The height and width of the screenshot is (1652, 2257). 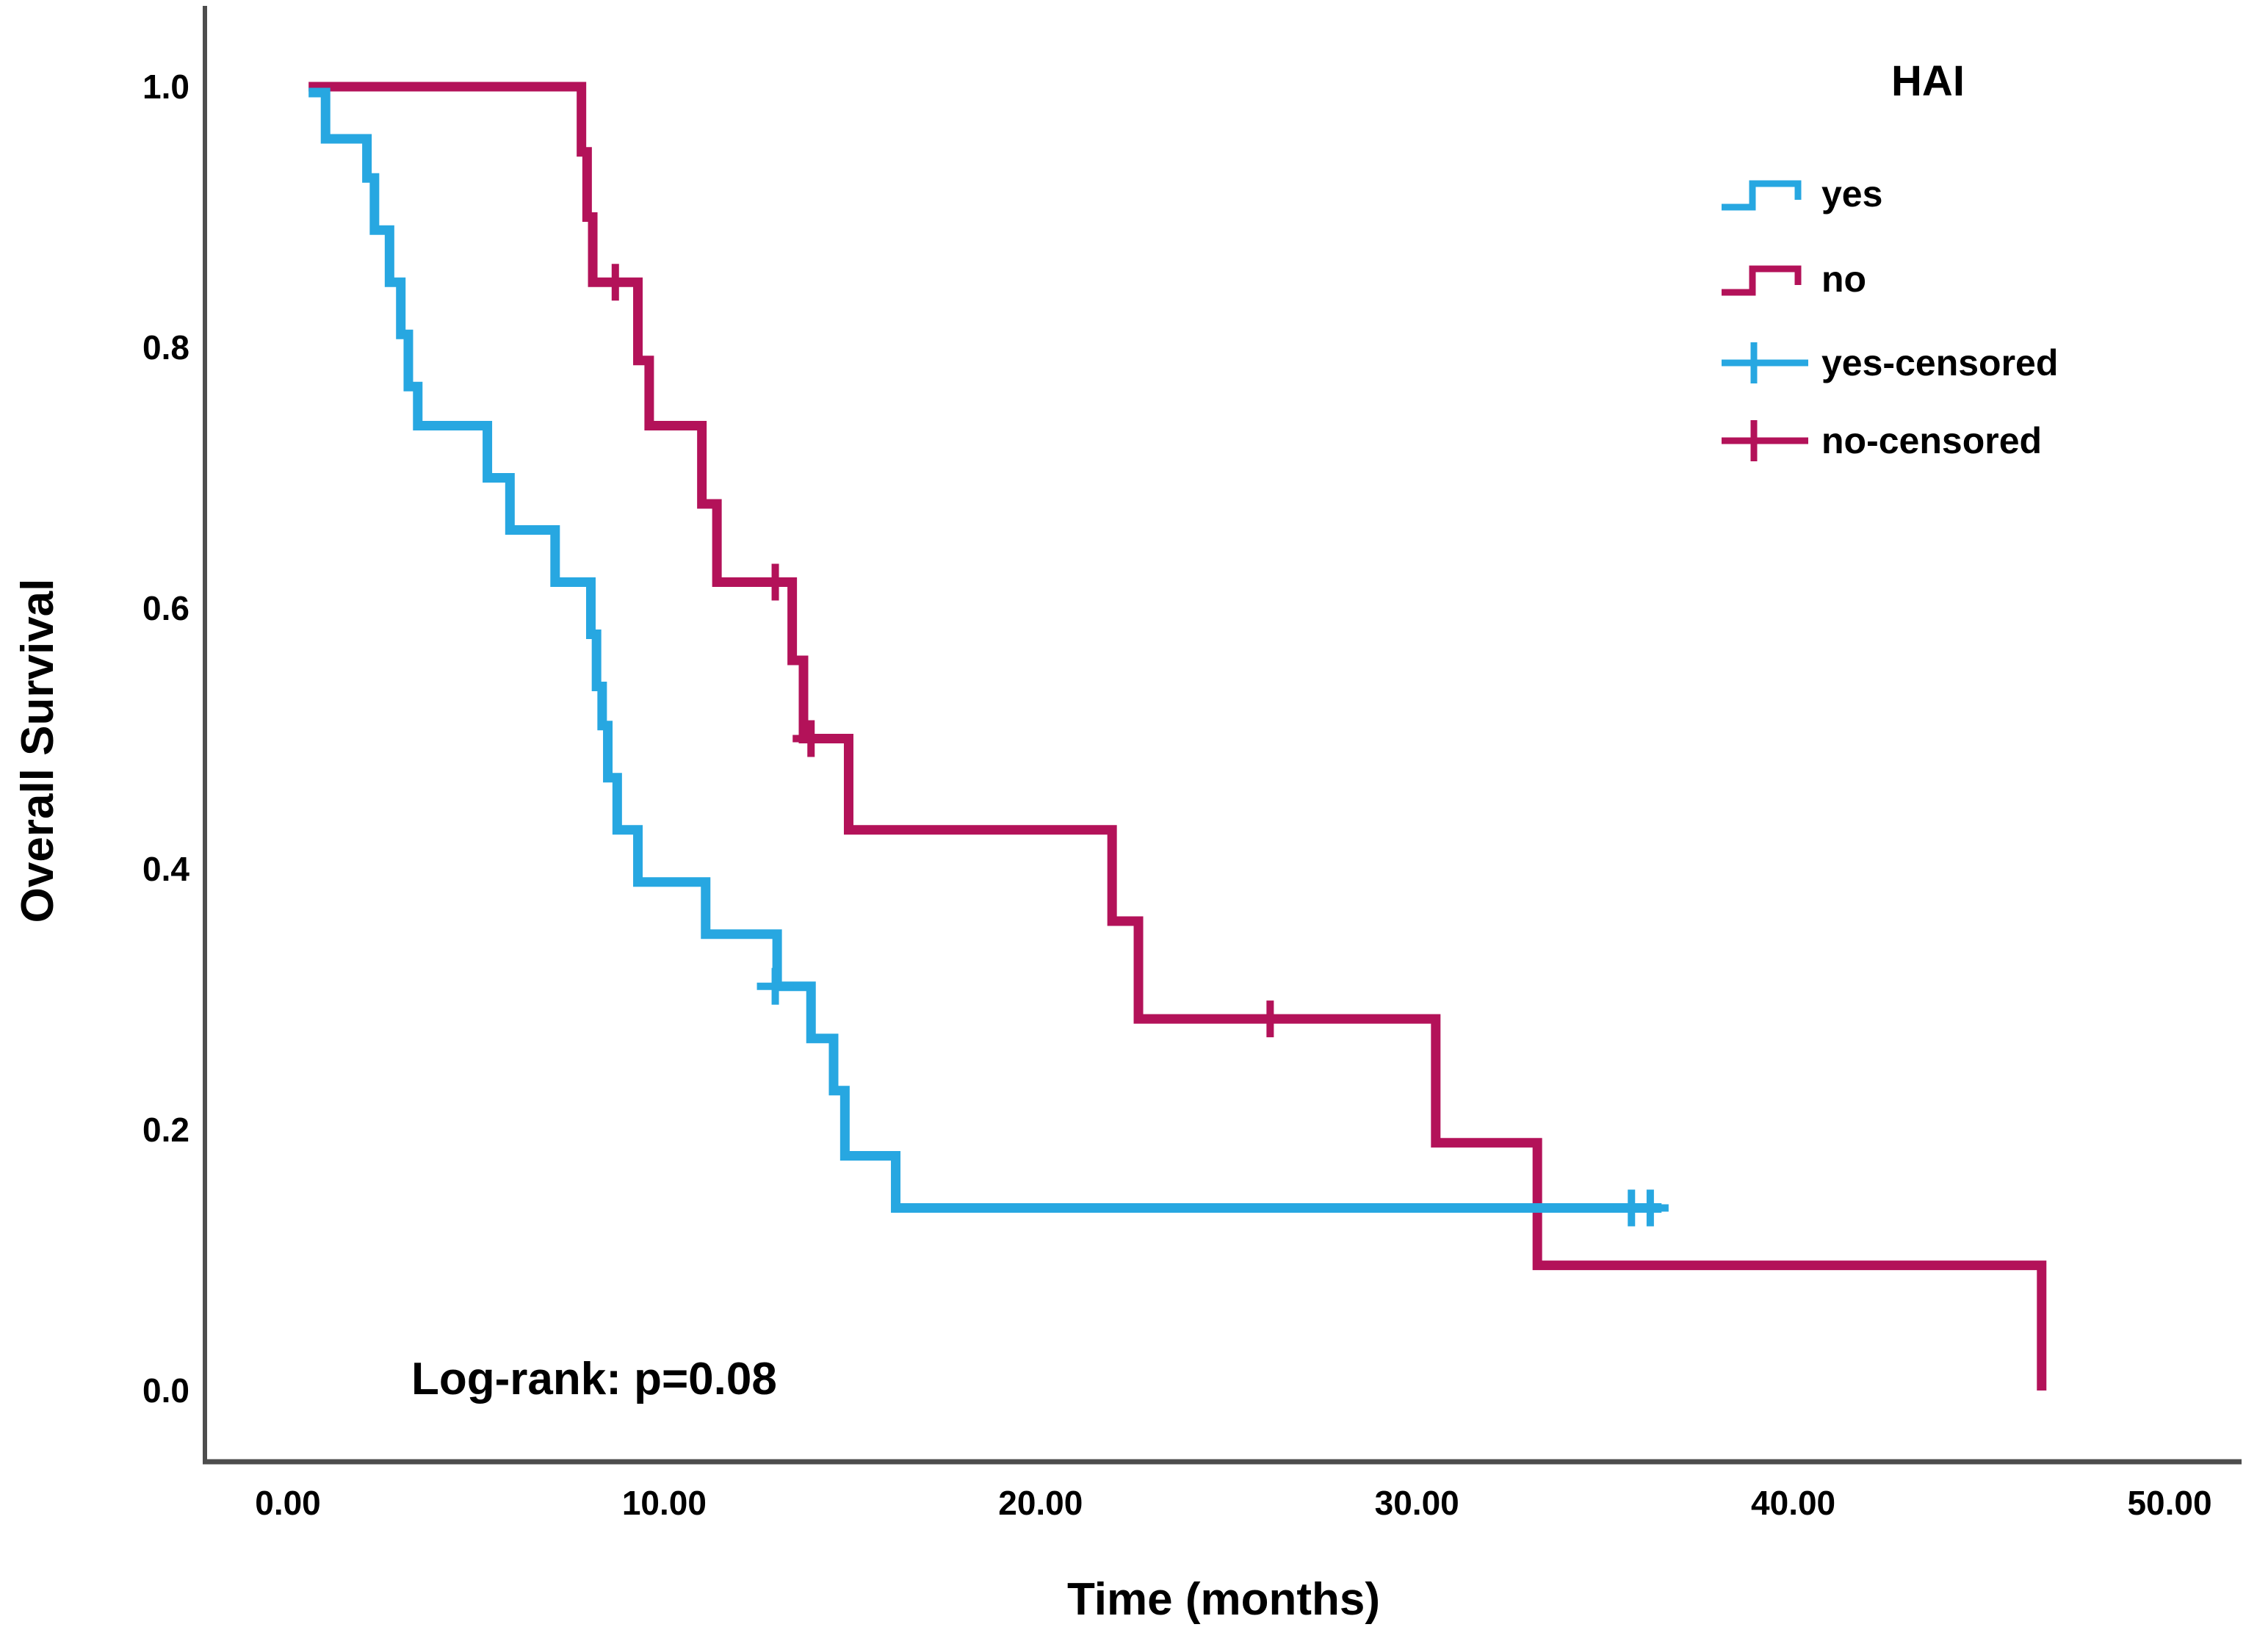 I want to click on logrank-annotation: Log-rank: p=0.08, so click(x=594, y=1379).